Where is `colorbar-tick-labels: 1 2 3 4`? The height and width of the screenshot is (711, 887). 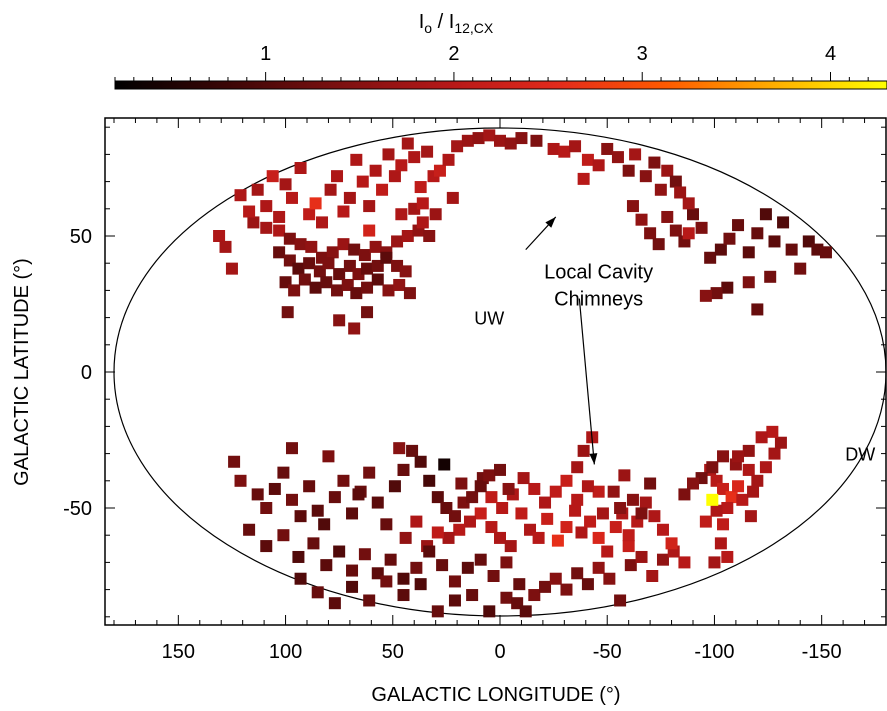
colorbar-tick-labels: 1 2 3 4 is located at coordinates (548, 54).